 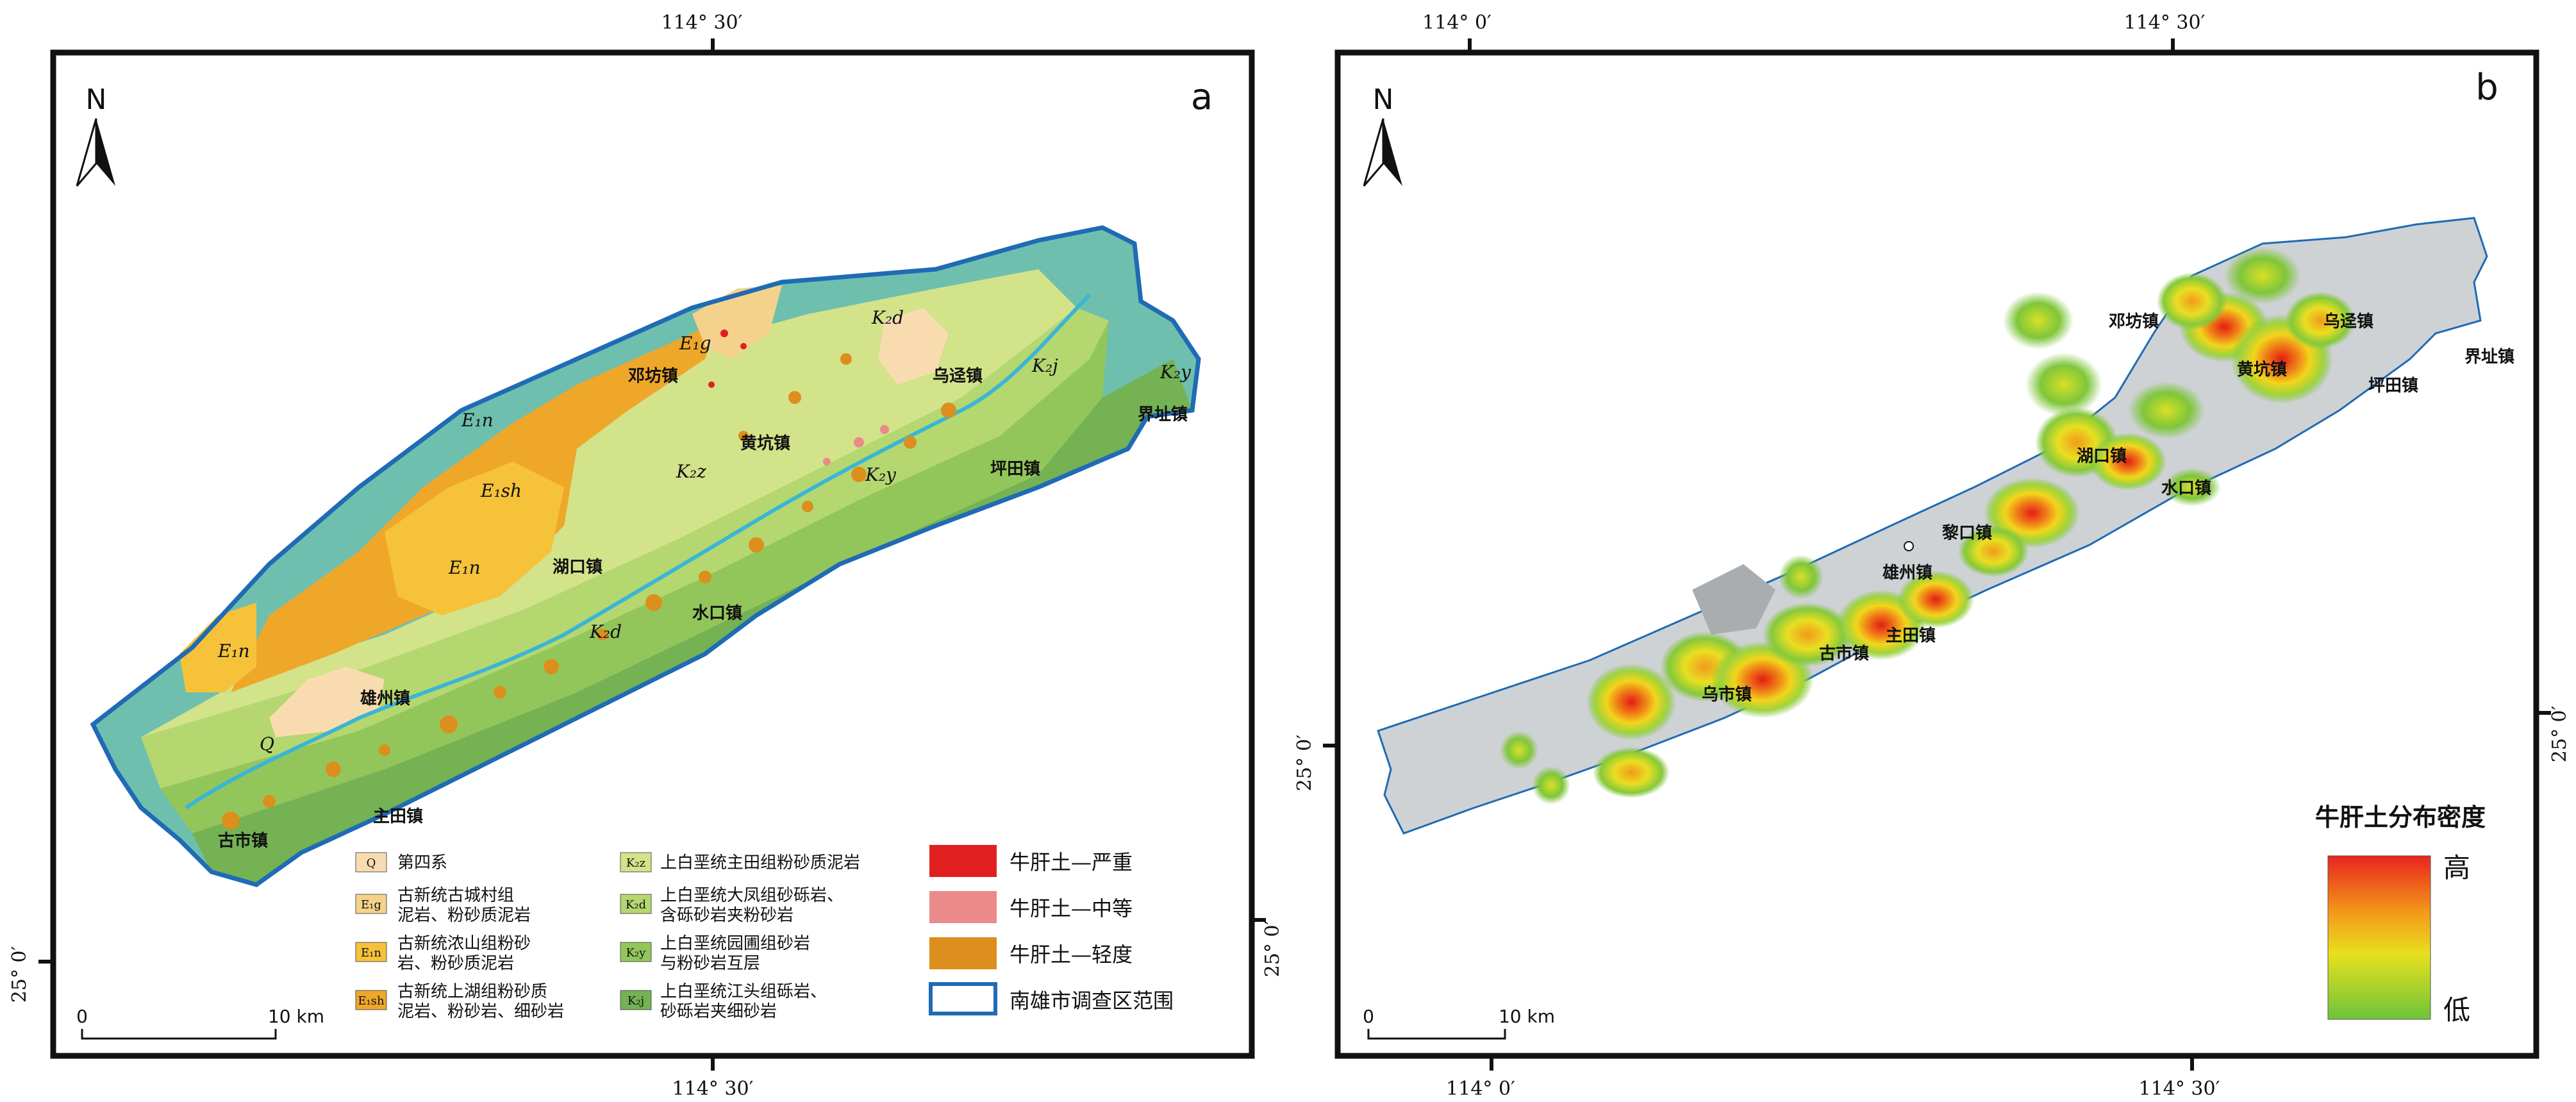 What do you see at coordinates (1273, 949) in the screenshot?
I see `coord-right-a: 25° 0′` at bounding box center [1273, 949].